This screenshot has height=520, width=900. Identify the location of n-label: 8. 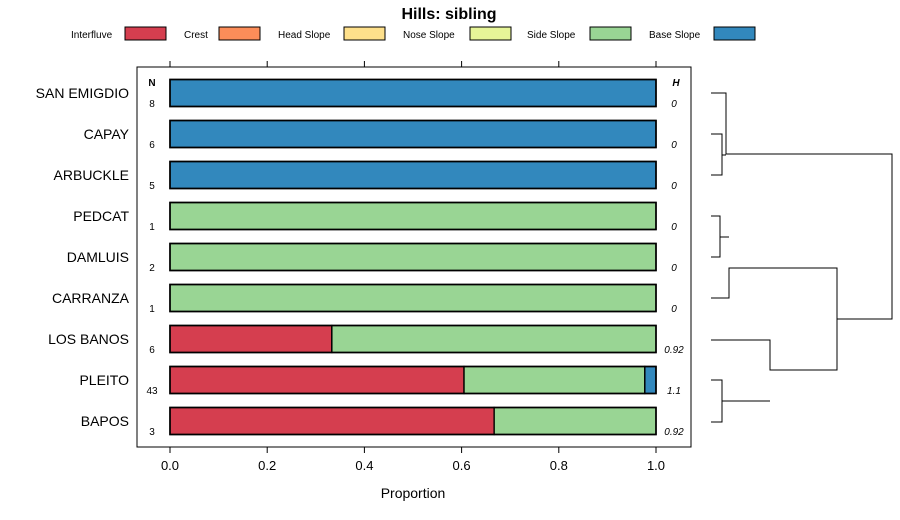
(152, 104).